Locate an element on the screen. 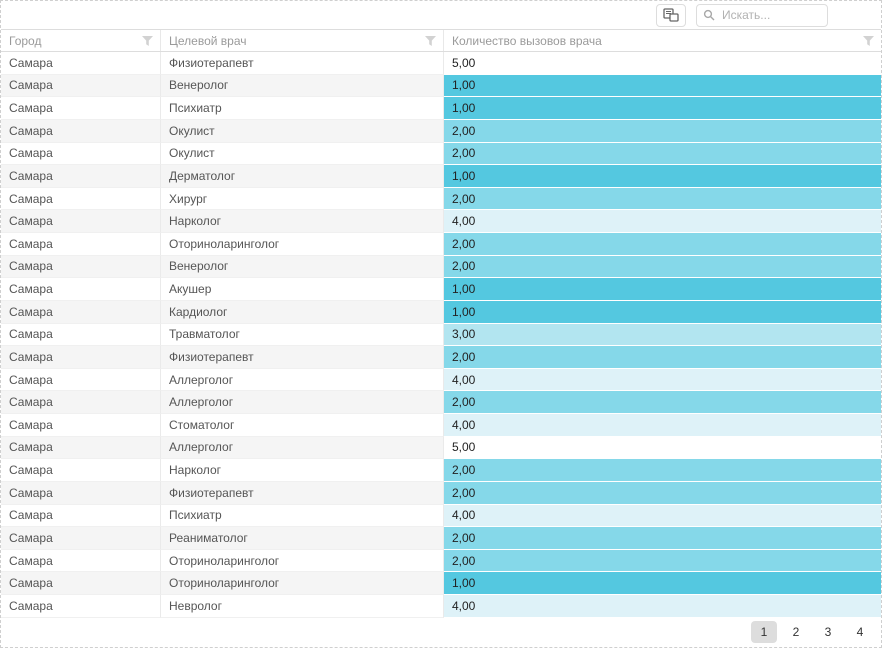 The width and height of the screenshot is (882, 648). table-row: Самара Нарколог 2,00 is located at coordinates (441, 470).